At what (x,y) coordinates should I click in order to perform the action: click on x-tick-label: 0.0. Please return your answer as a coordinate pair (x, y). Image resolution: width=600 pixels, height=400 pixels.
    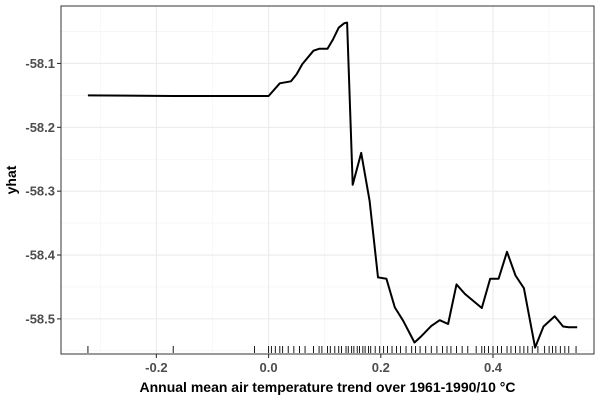
    Looking at the image, I should click on (269, 367).